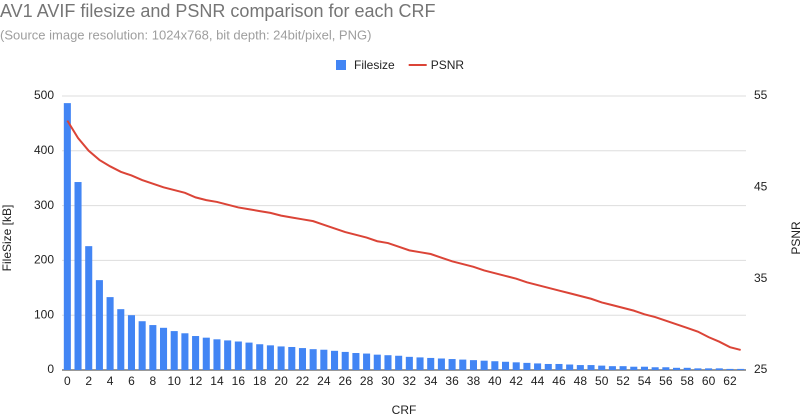 The image size is (805, 419). What do you see at coordinates (796, 238) in the screenshot?
I see `y2-axis-label: PSNR` at bounding box center [796, 238].